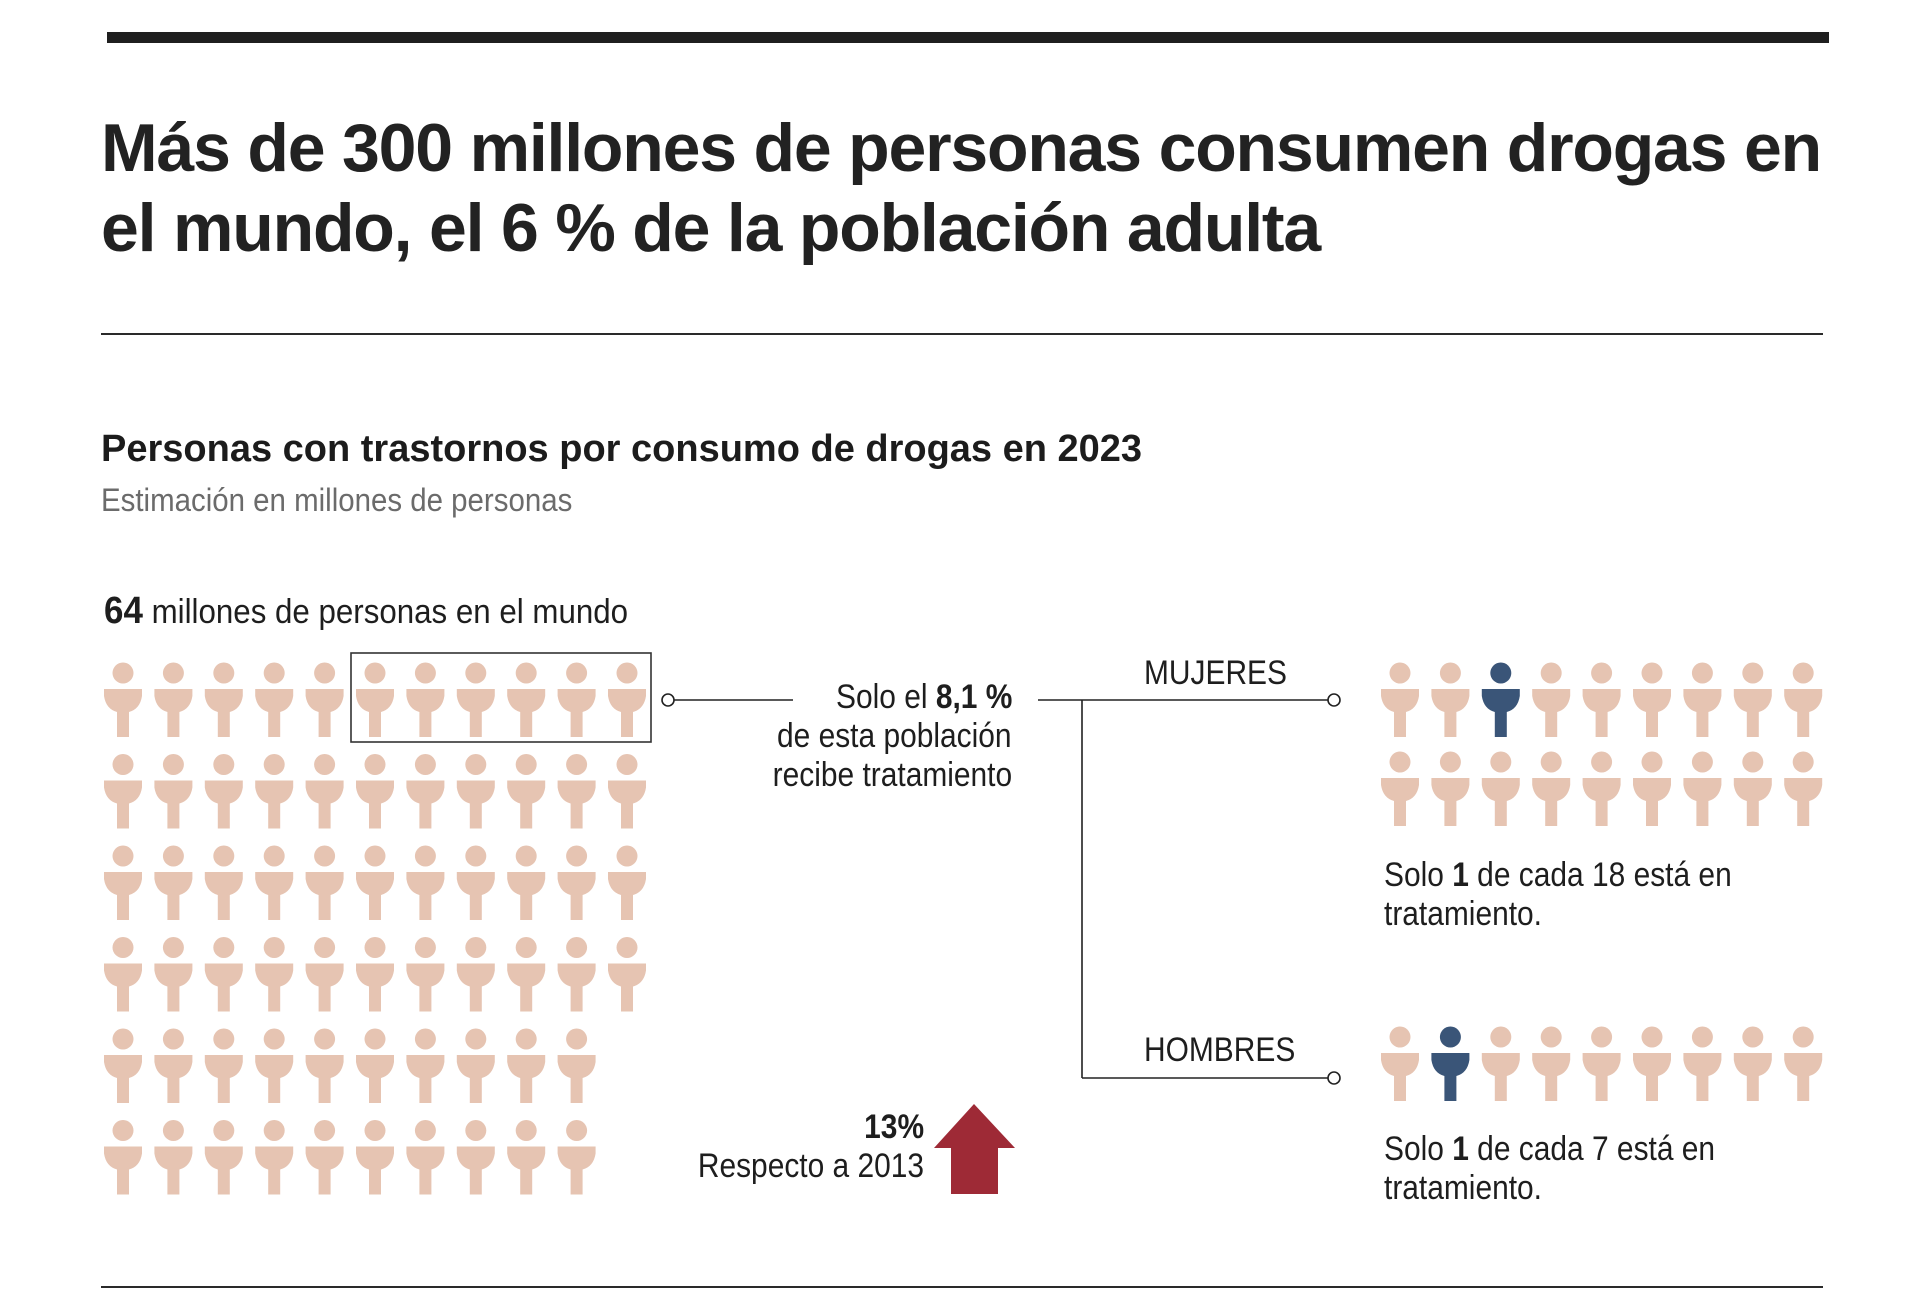 Image resolution: width=1916 pixels, height=1306 pixels. Describe the element at coordinates (1334, 700) in the screenshot. I see `women-connector-dot` at that location.